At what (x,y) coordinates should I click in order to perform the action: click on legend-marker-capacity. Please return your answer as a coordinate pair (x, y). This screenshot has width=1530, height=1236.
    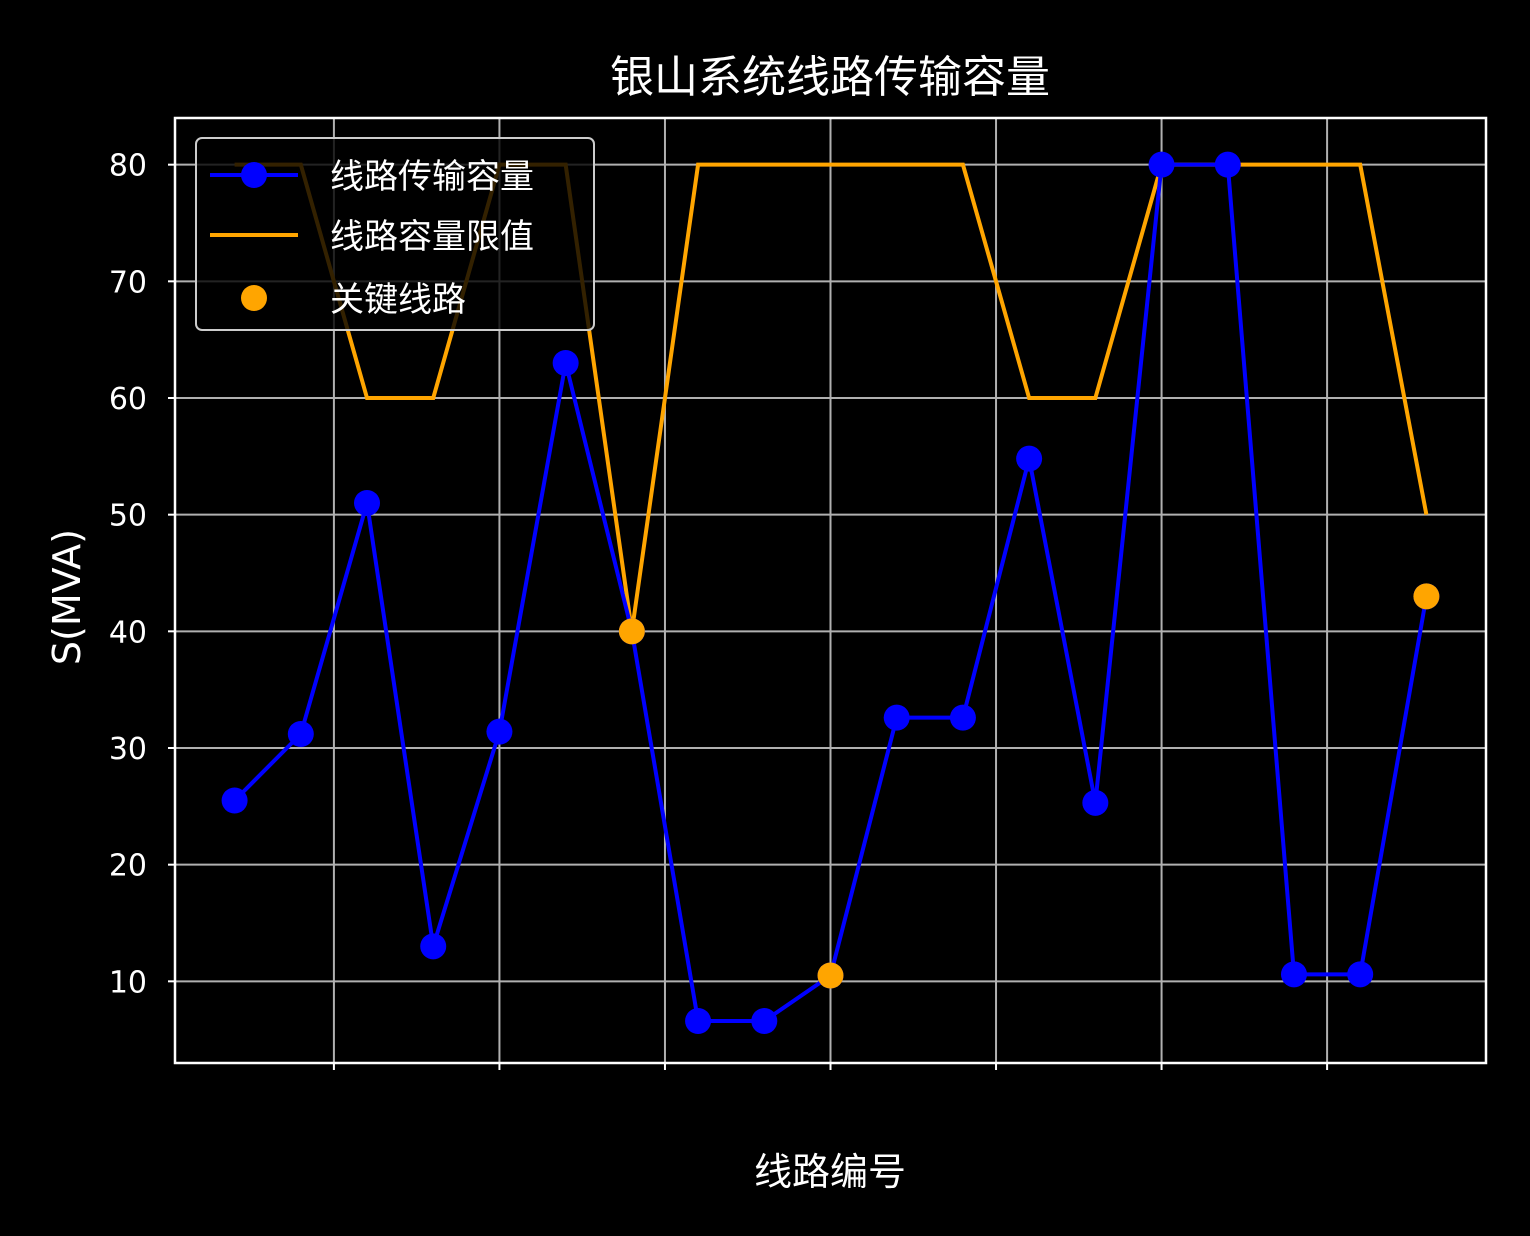
    Looking at the image, I should click on (254, 175).